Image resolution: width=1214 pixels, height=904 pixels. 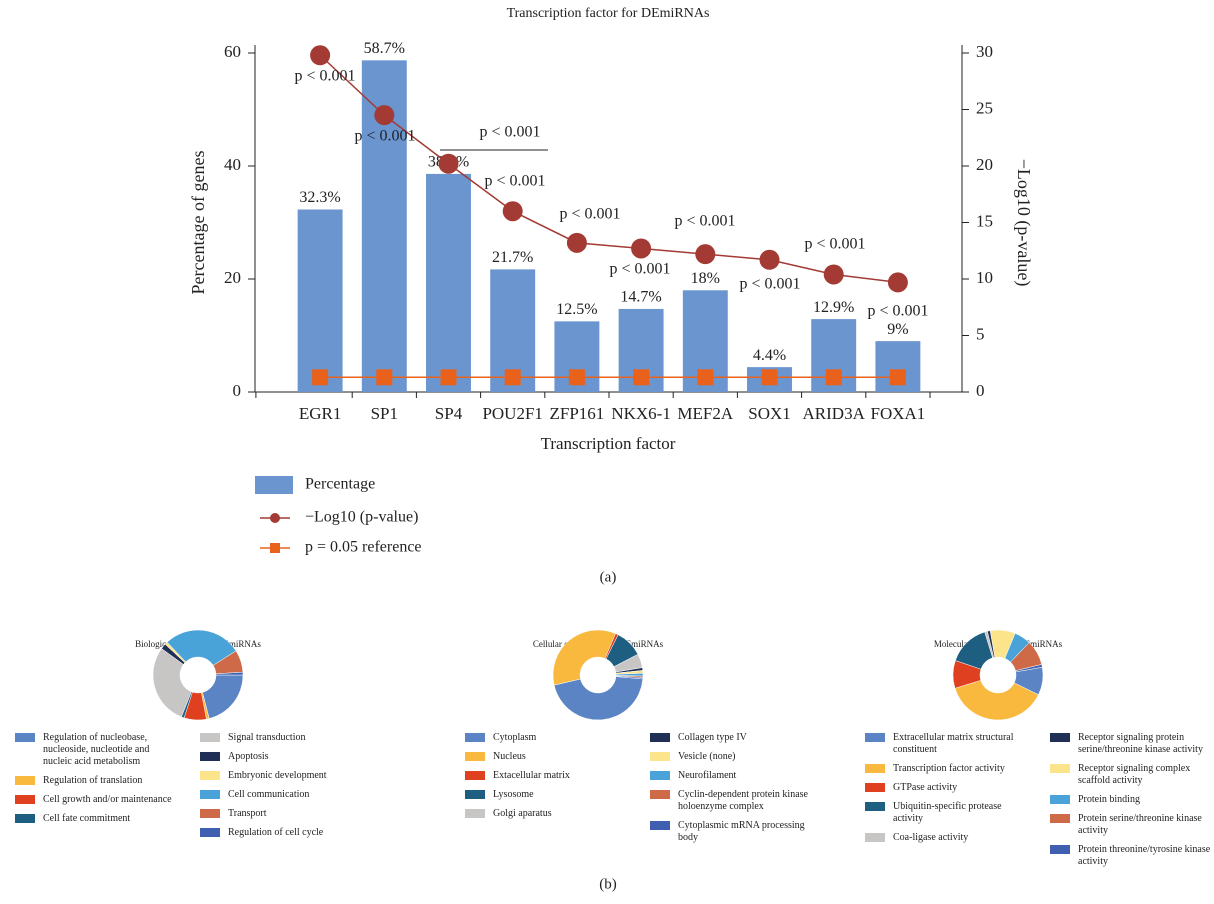 I want to click on legend-item: Cytoplasmic mRNA processing body, so click(x=731, y=832).